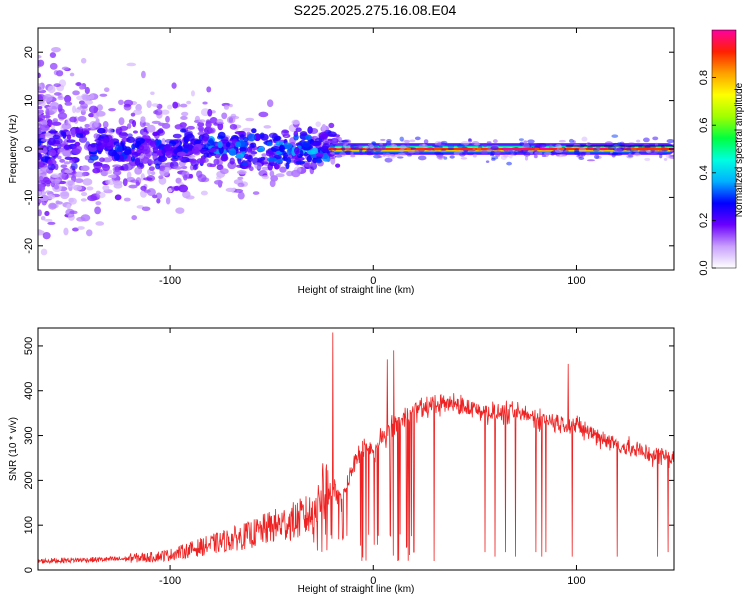  Describe the element at coordinates (739, 149) in the screenshot. I see `colorbar-label: Normalized spectral amplitude` at that location.